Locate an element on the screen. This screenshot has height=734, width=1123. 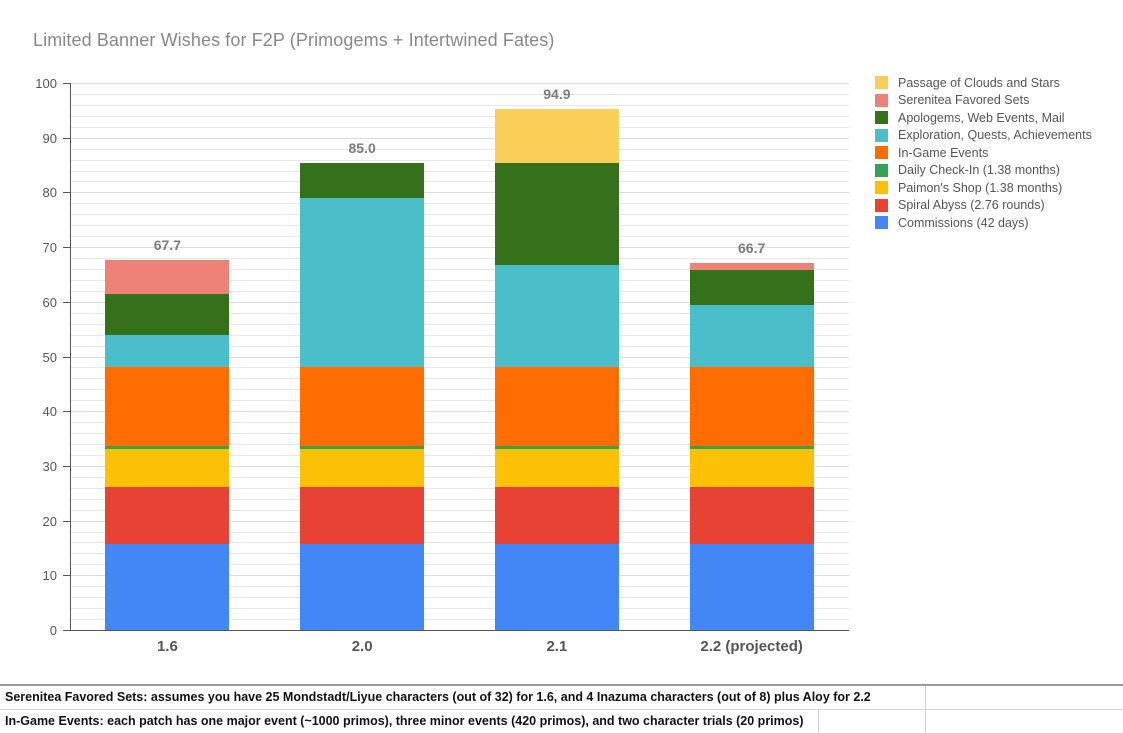
cell-divider is located at coordinates (818, 721).